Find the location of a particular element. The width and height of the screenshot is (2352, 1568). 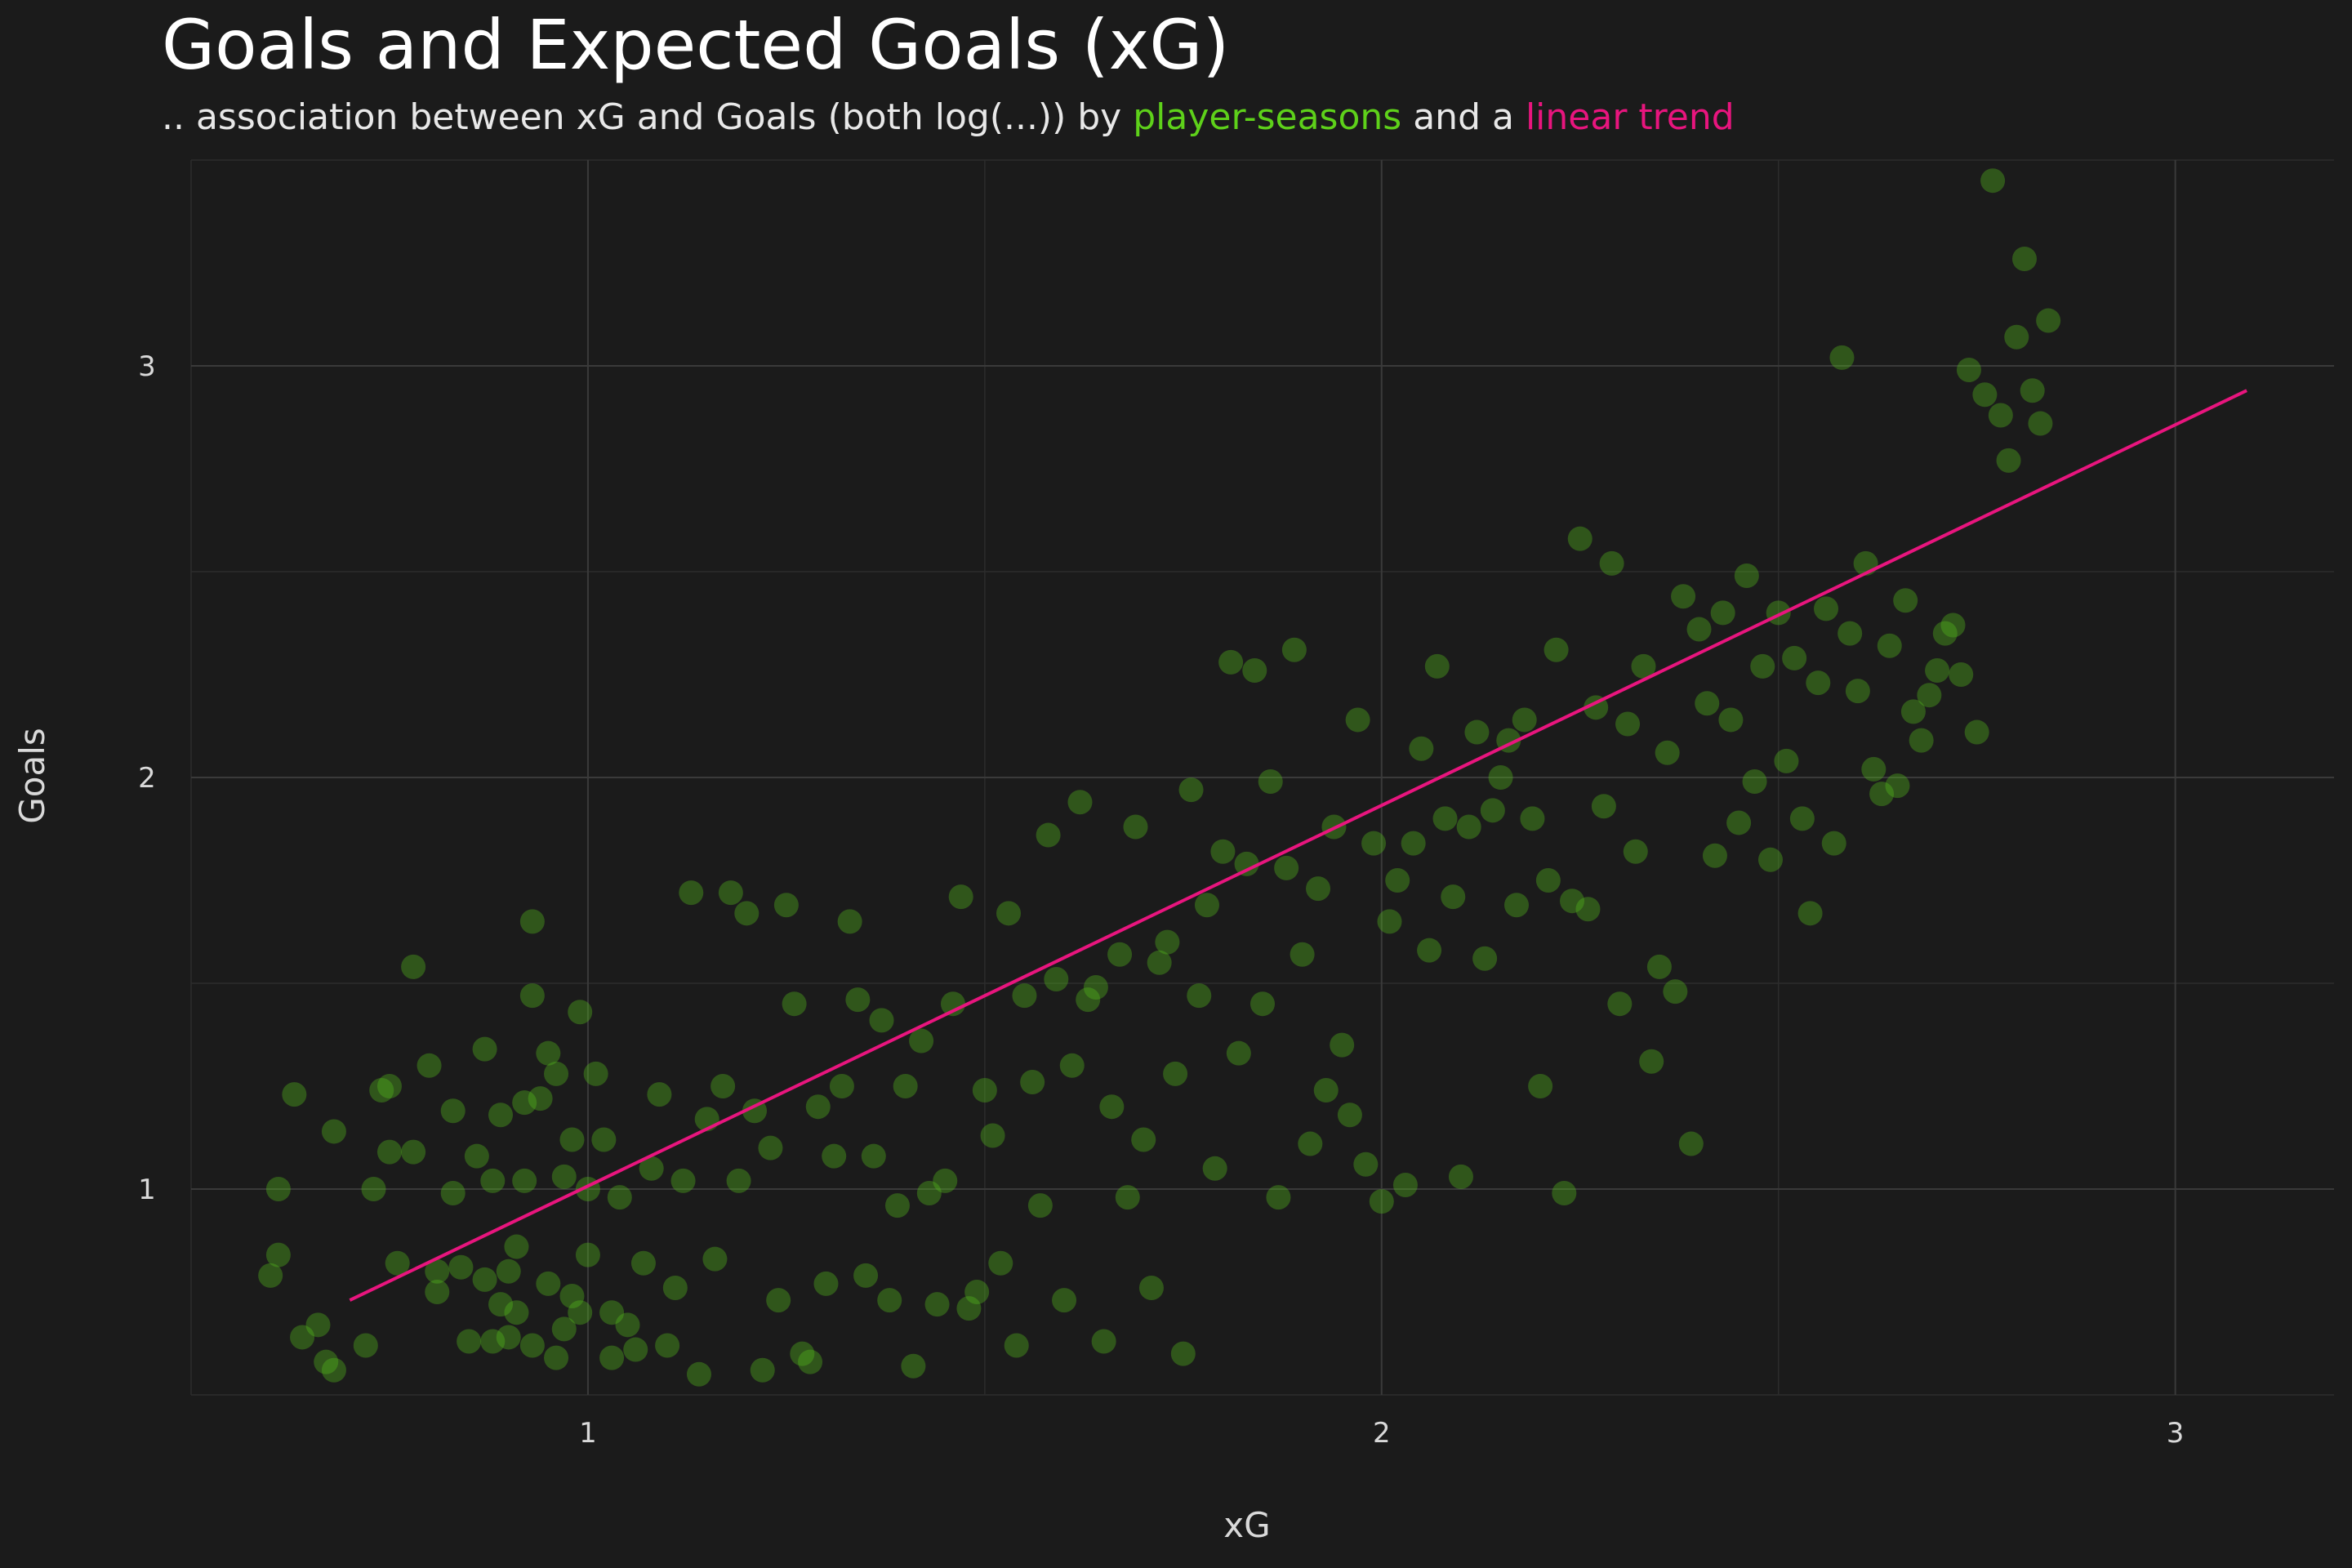

y-tick-label: 1 is located at coordinates (147, 1190).